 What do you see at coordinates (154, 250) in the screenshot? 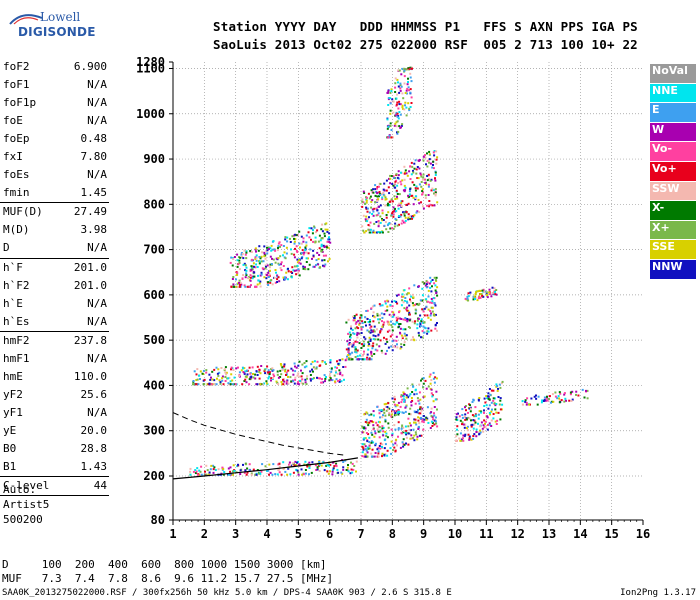
I see `y-tick-label: 700` at bounding box center [154, 250].